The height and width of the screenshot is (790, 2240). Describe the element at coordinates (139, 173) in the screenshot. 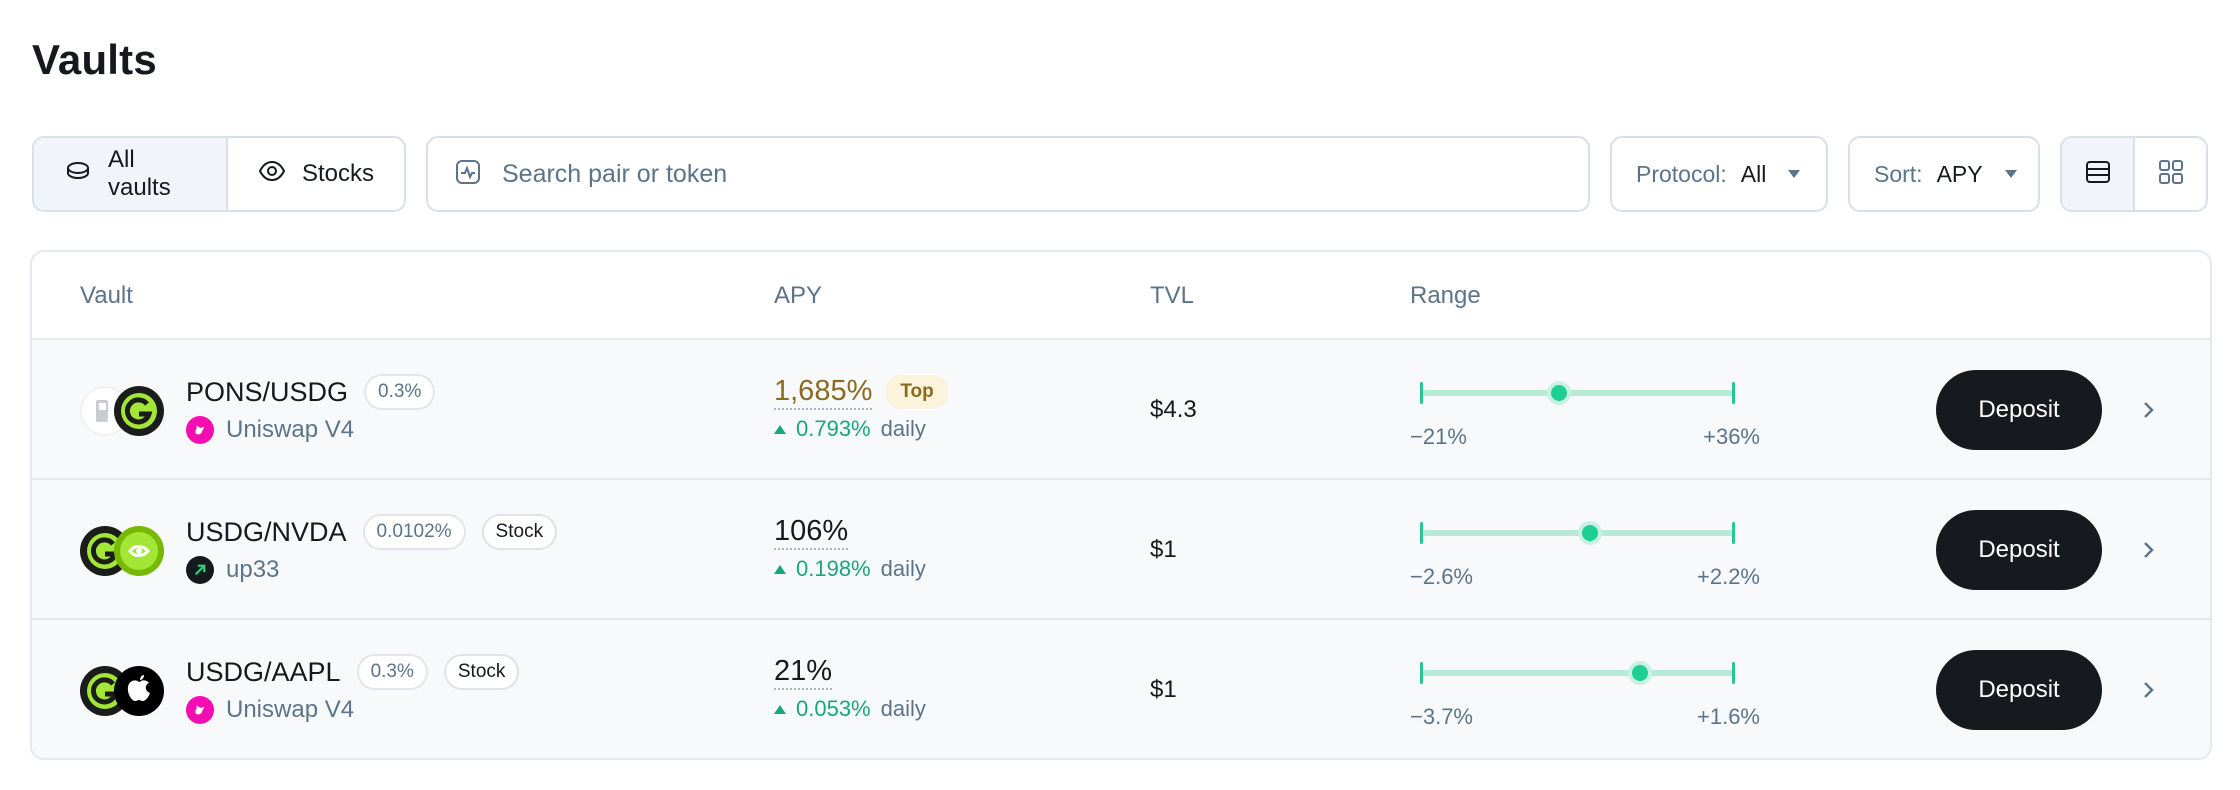

I see `all-vaults-label: All vaults` at that location.